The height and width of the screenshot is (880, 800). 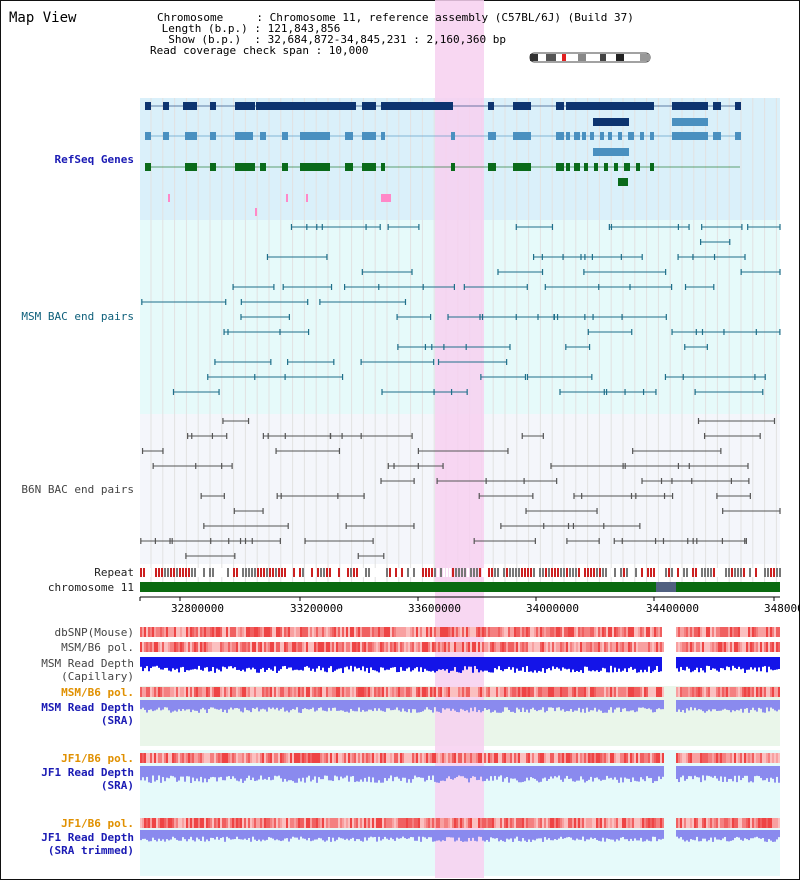 I want to click on track-label-msm-pol: MSM/B6 pol., so click(x=97, y=647).